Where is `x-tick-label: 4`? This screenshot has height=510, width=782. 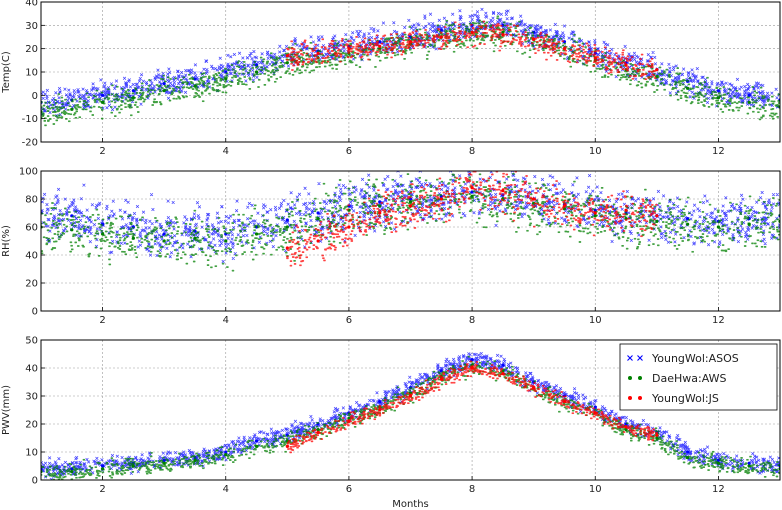
x-tick-label: 4 is located at coordinates (226, 151).